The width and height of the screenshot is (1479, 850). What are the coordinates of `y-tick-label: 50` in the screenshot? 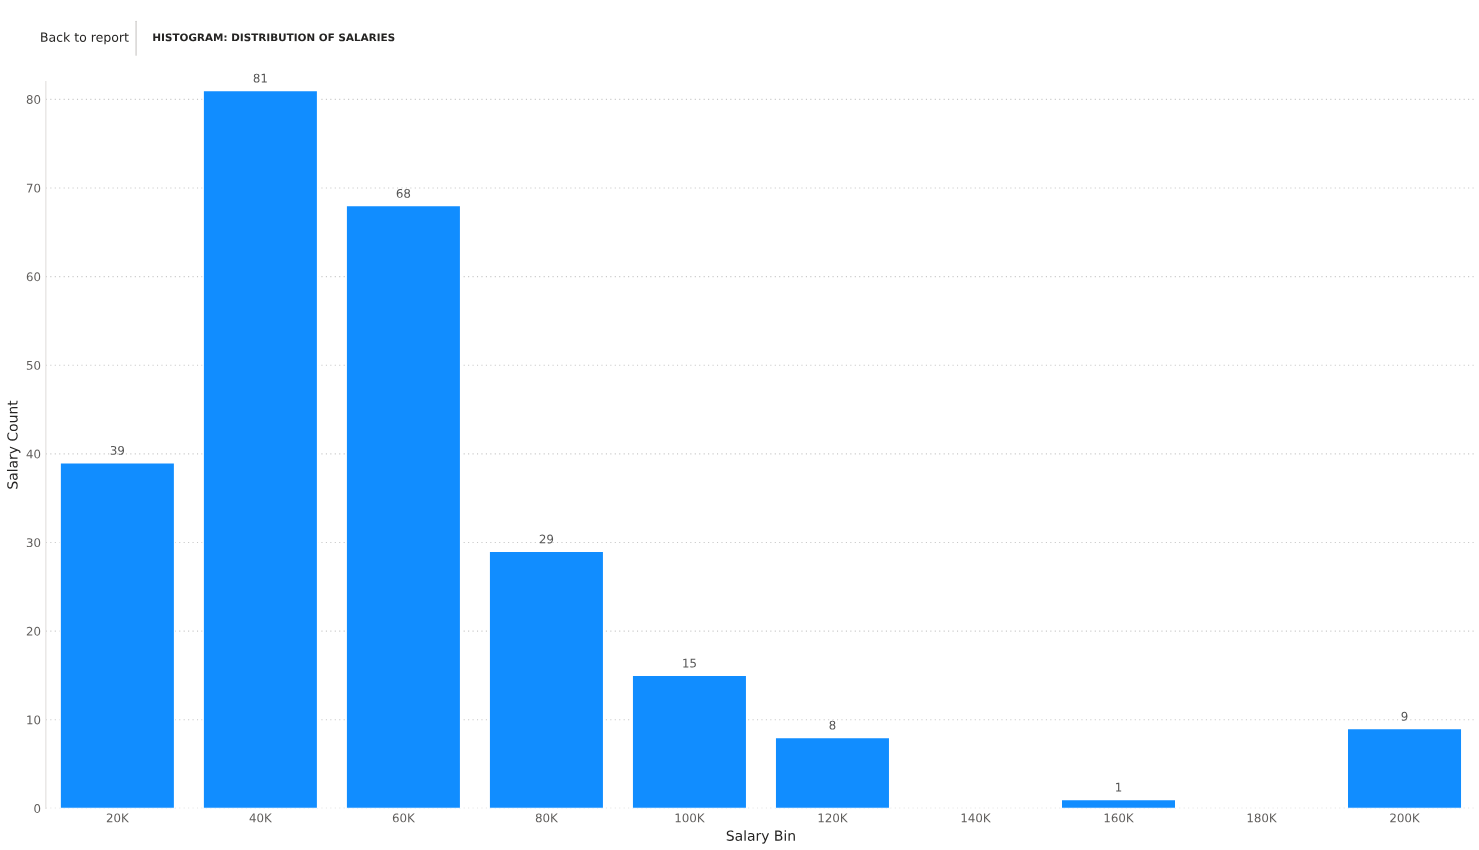 It's located at (33, 365).